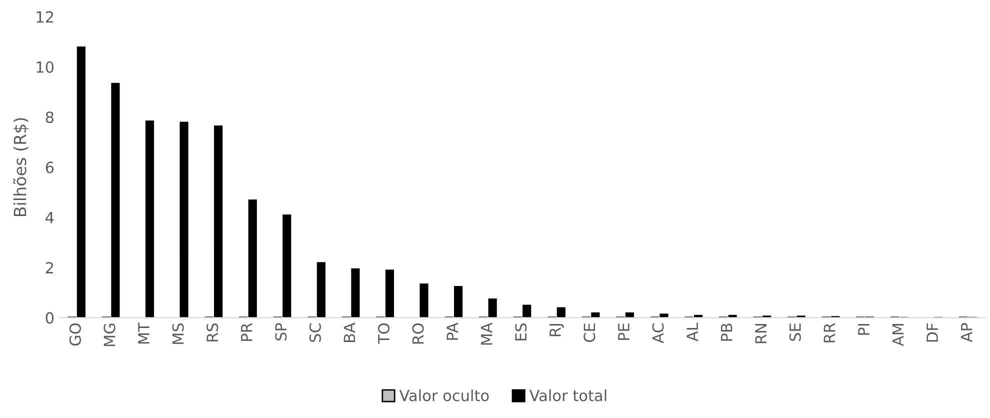 This screenshot has height=418, width=990. I want to click on x-tick-label: RN, so click(760, 334).